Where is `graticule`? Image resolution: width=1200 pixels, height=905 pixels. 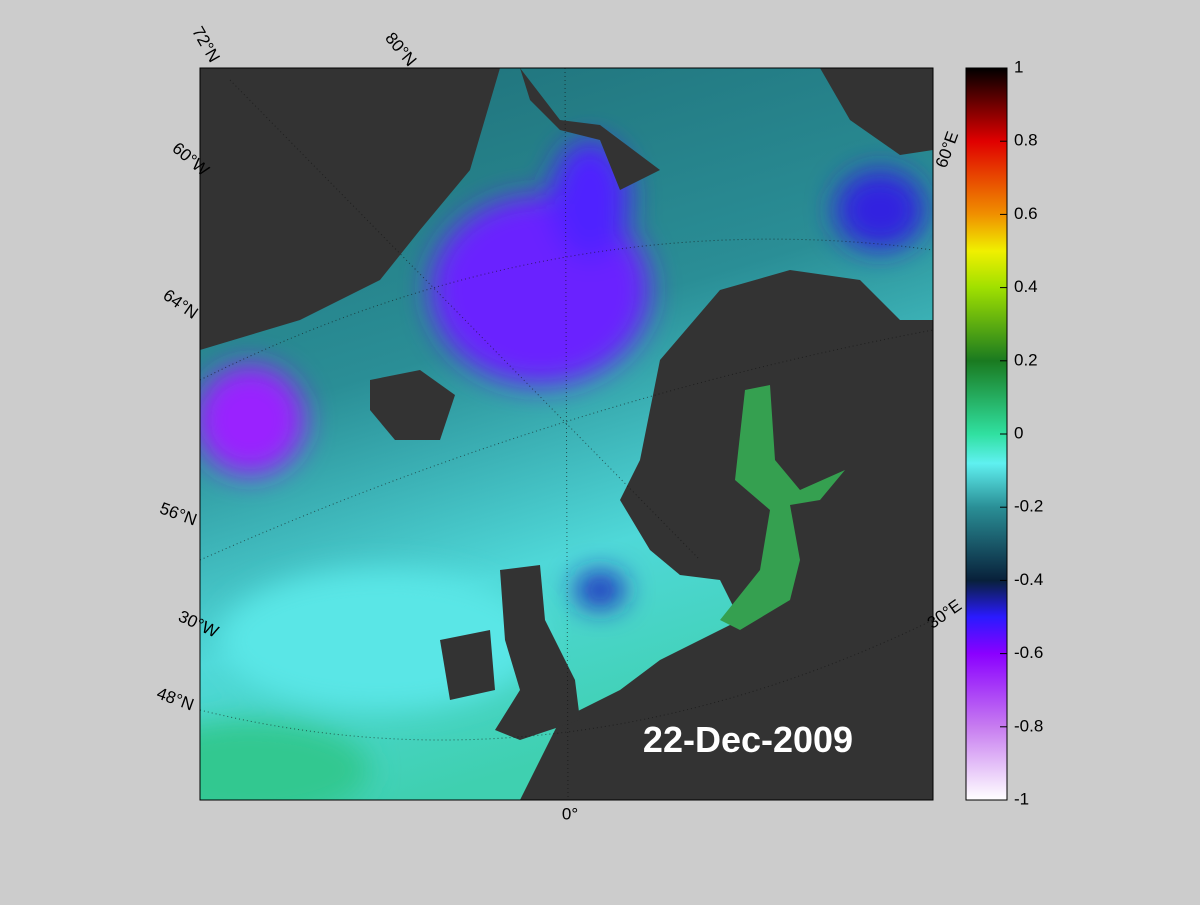
graticule is located at coordinates (566, 309).